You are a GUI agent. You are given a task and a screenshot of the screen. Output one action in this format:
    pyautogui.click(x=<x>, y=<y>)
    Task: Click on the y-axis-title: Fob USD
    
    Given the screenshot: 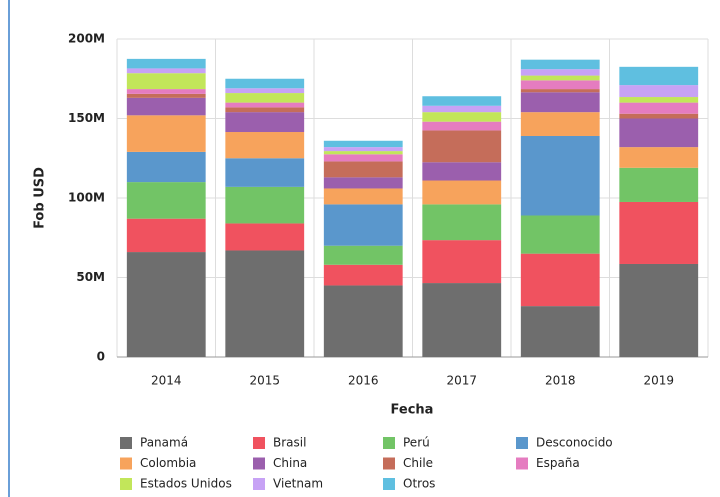 What is the action you would take?
    pyautogui.click(x=40, y=198)
    